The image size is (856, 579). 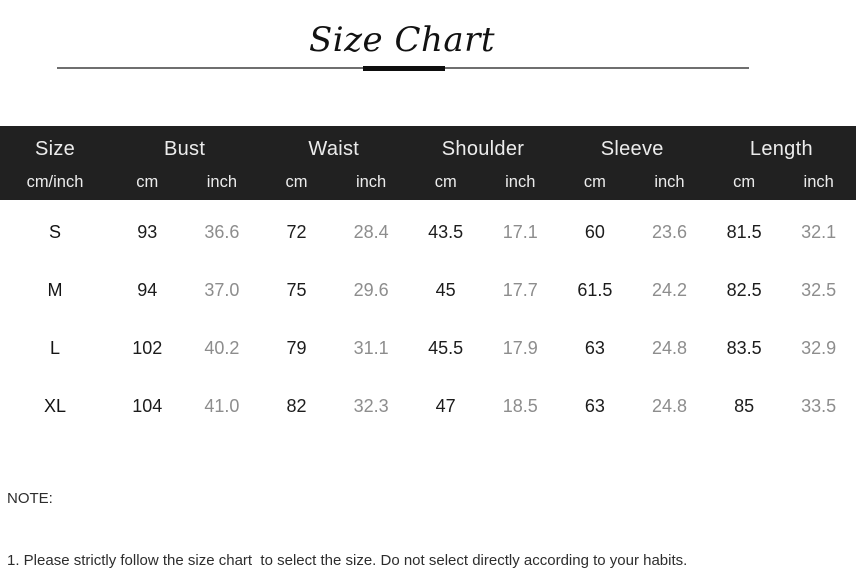 What do you see at coordinates (446, 231) in the screenshot?
I see `shoulder-cm-value: 43.5` at bounding box center [446, 231].